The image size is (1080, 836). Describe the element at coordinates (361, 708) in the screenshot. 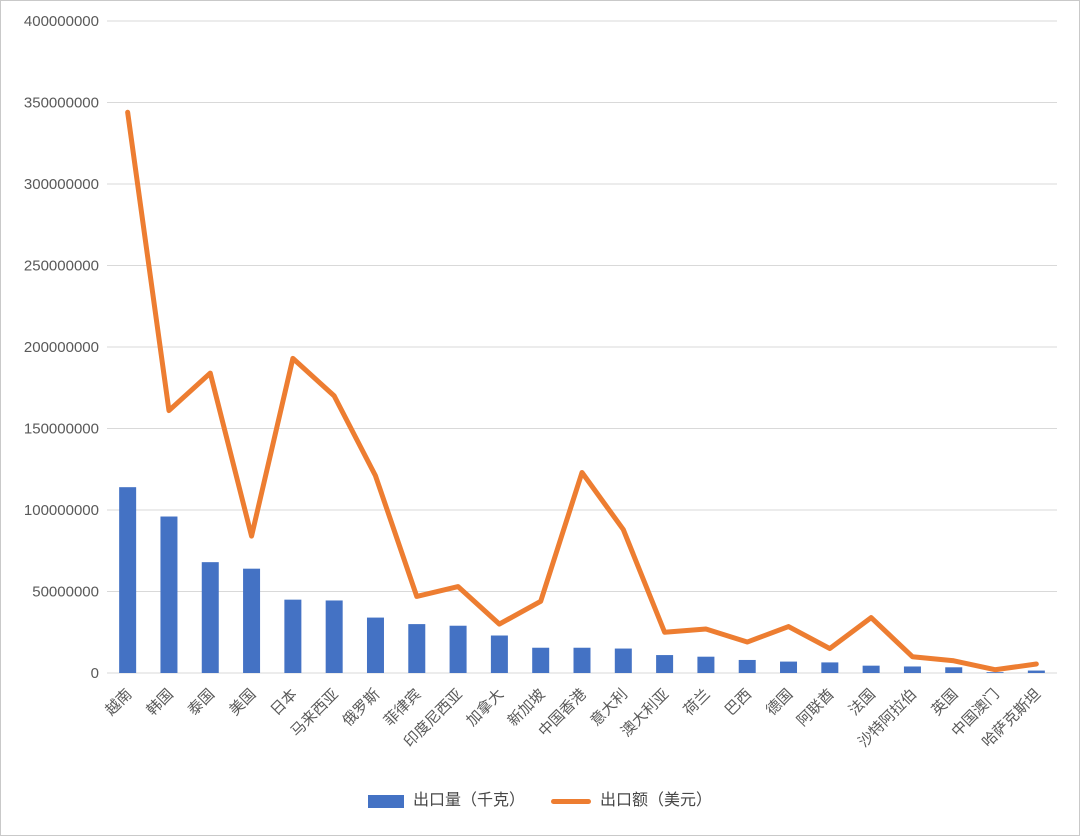

I see `x-category-label-俄罗斯: 俄罗斯` at that location.